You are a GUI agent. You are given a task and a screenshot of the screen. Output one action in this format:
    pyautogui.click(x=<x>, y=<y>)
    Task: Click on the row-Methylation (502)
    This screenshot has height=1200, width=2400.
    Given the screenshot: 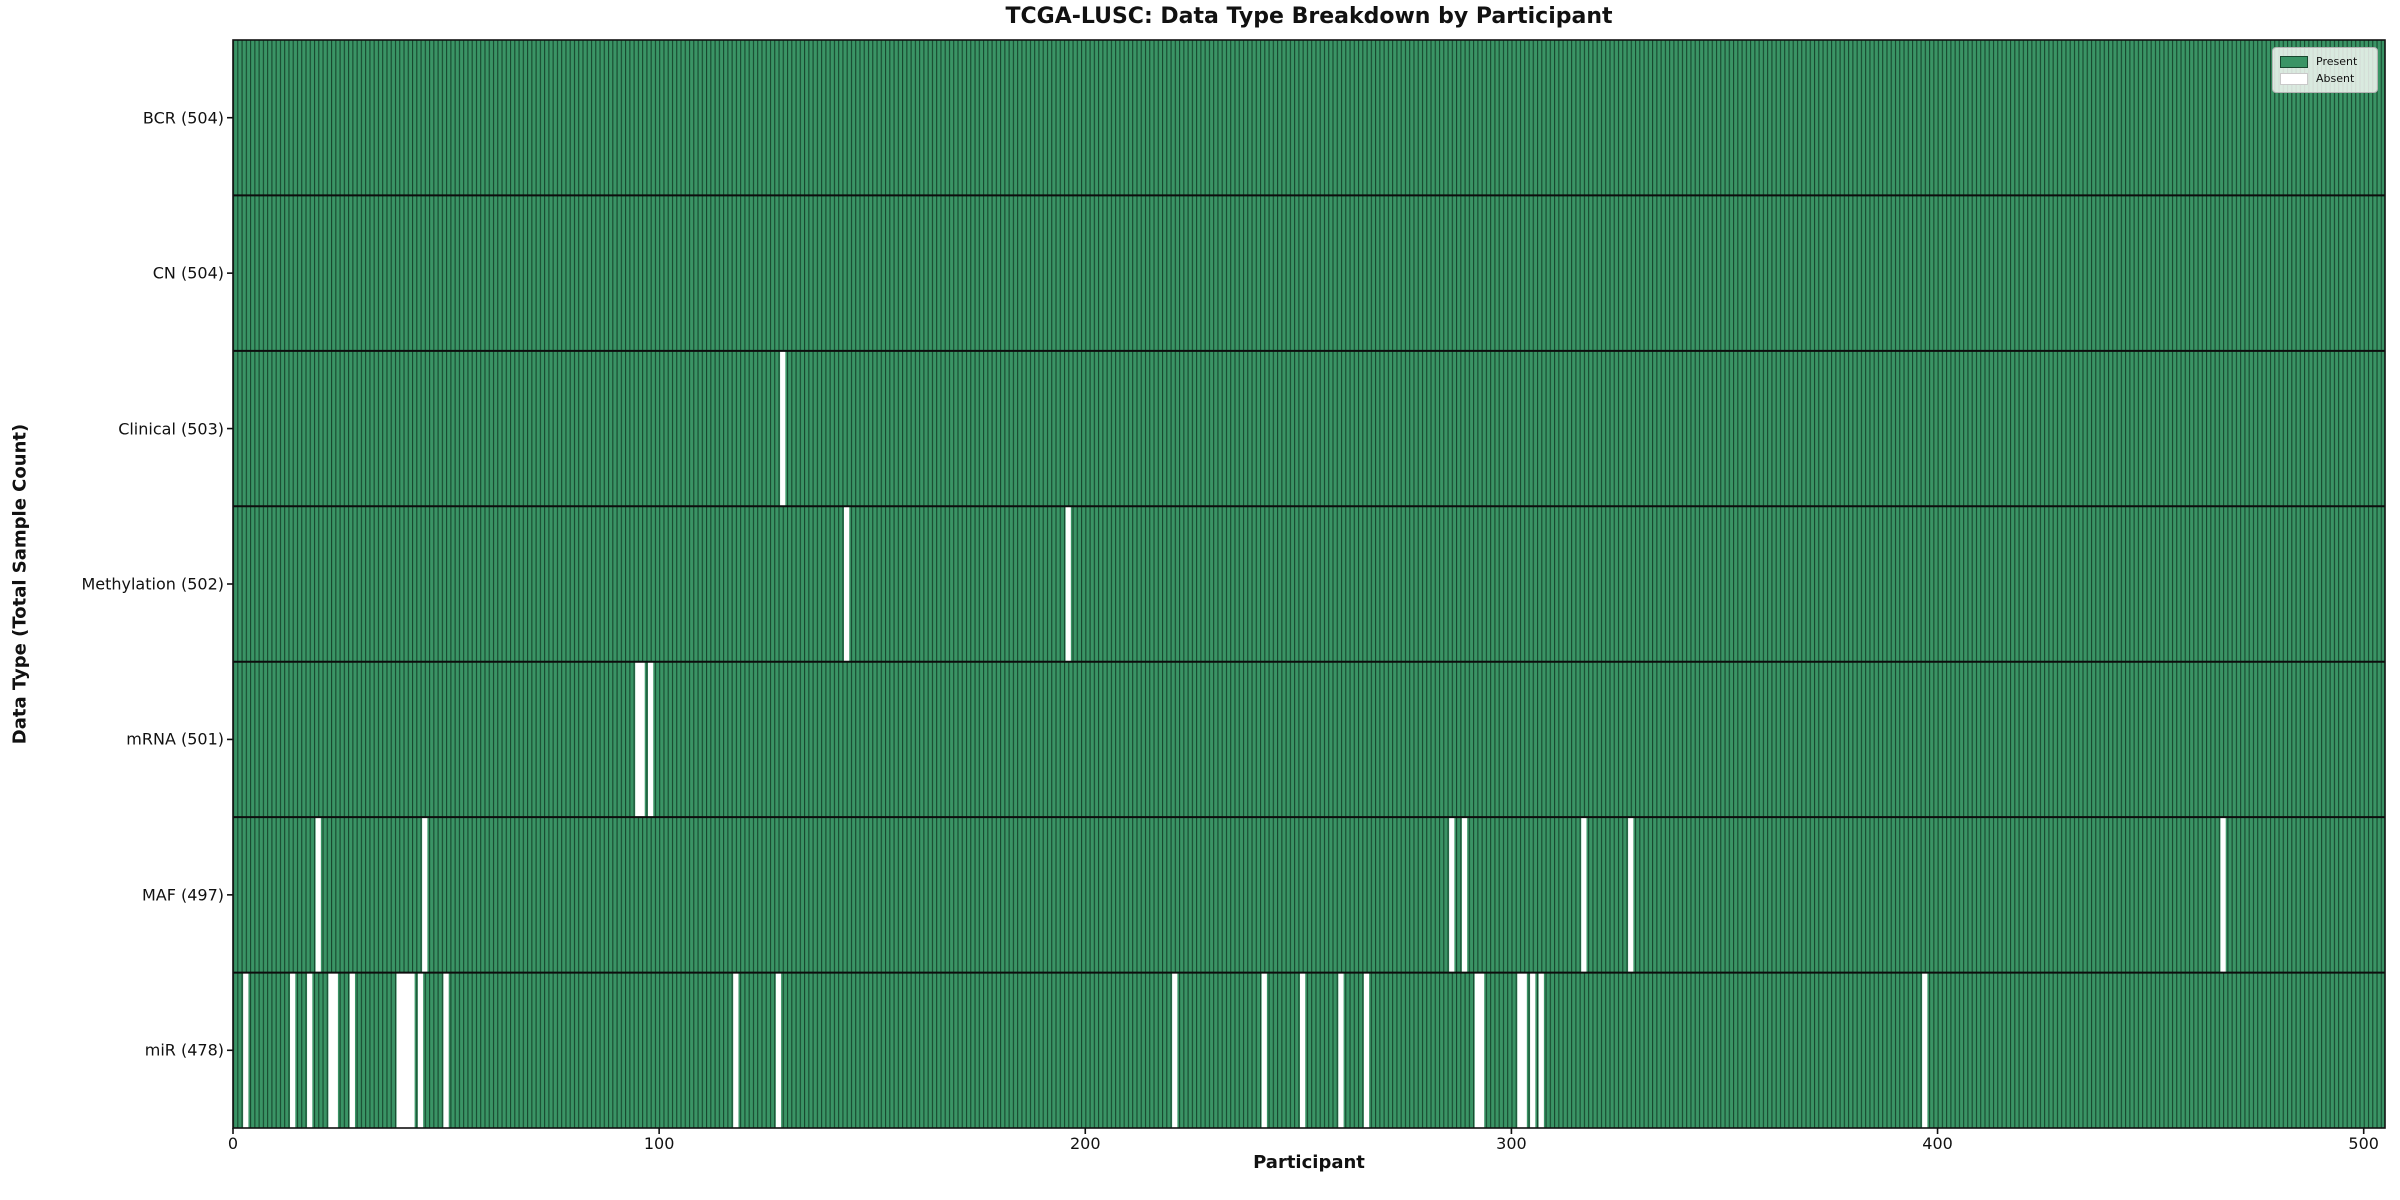 What is the action you would take?
    pyautogui.click(x=957, y=584)
    